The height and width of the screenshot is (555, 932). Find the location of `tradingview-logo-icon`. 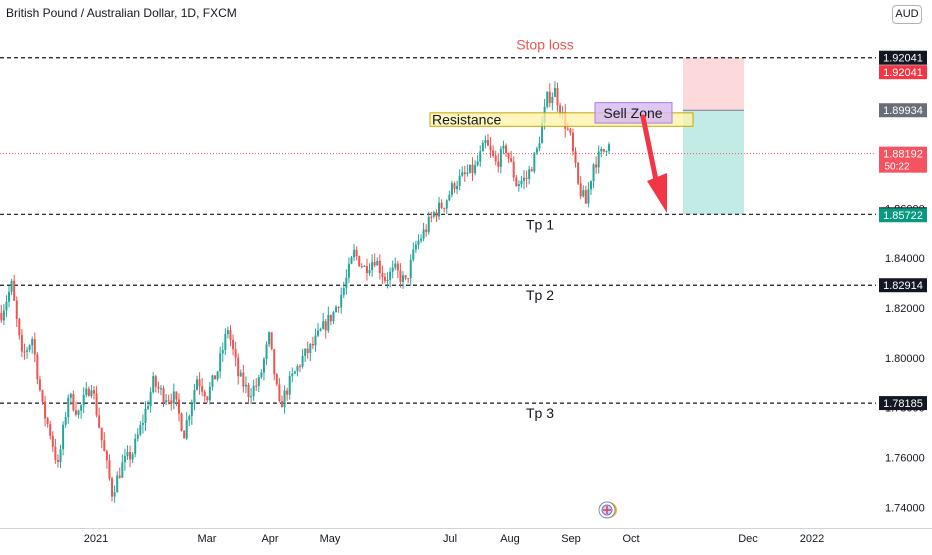

tradingview-logo-icon is located at coordinates (607, 510).